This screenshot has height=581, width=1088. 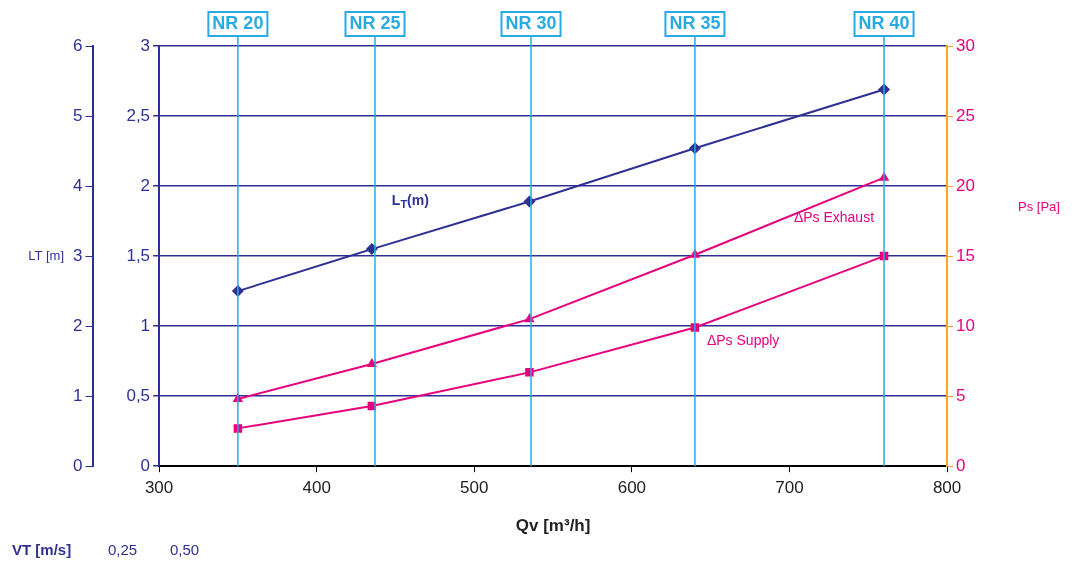 I want to click on text: 0,50, so click(x=185, y=550).